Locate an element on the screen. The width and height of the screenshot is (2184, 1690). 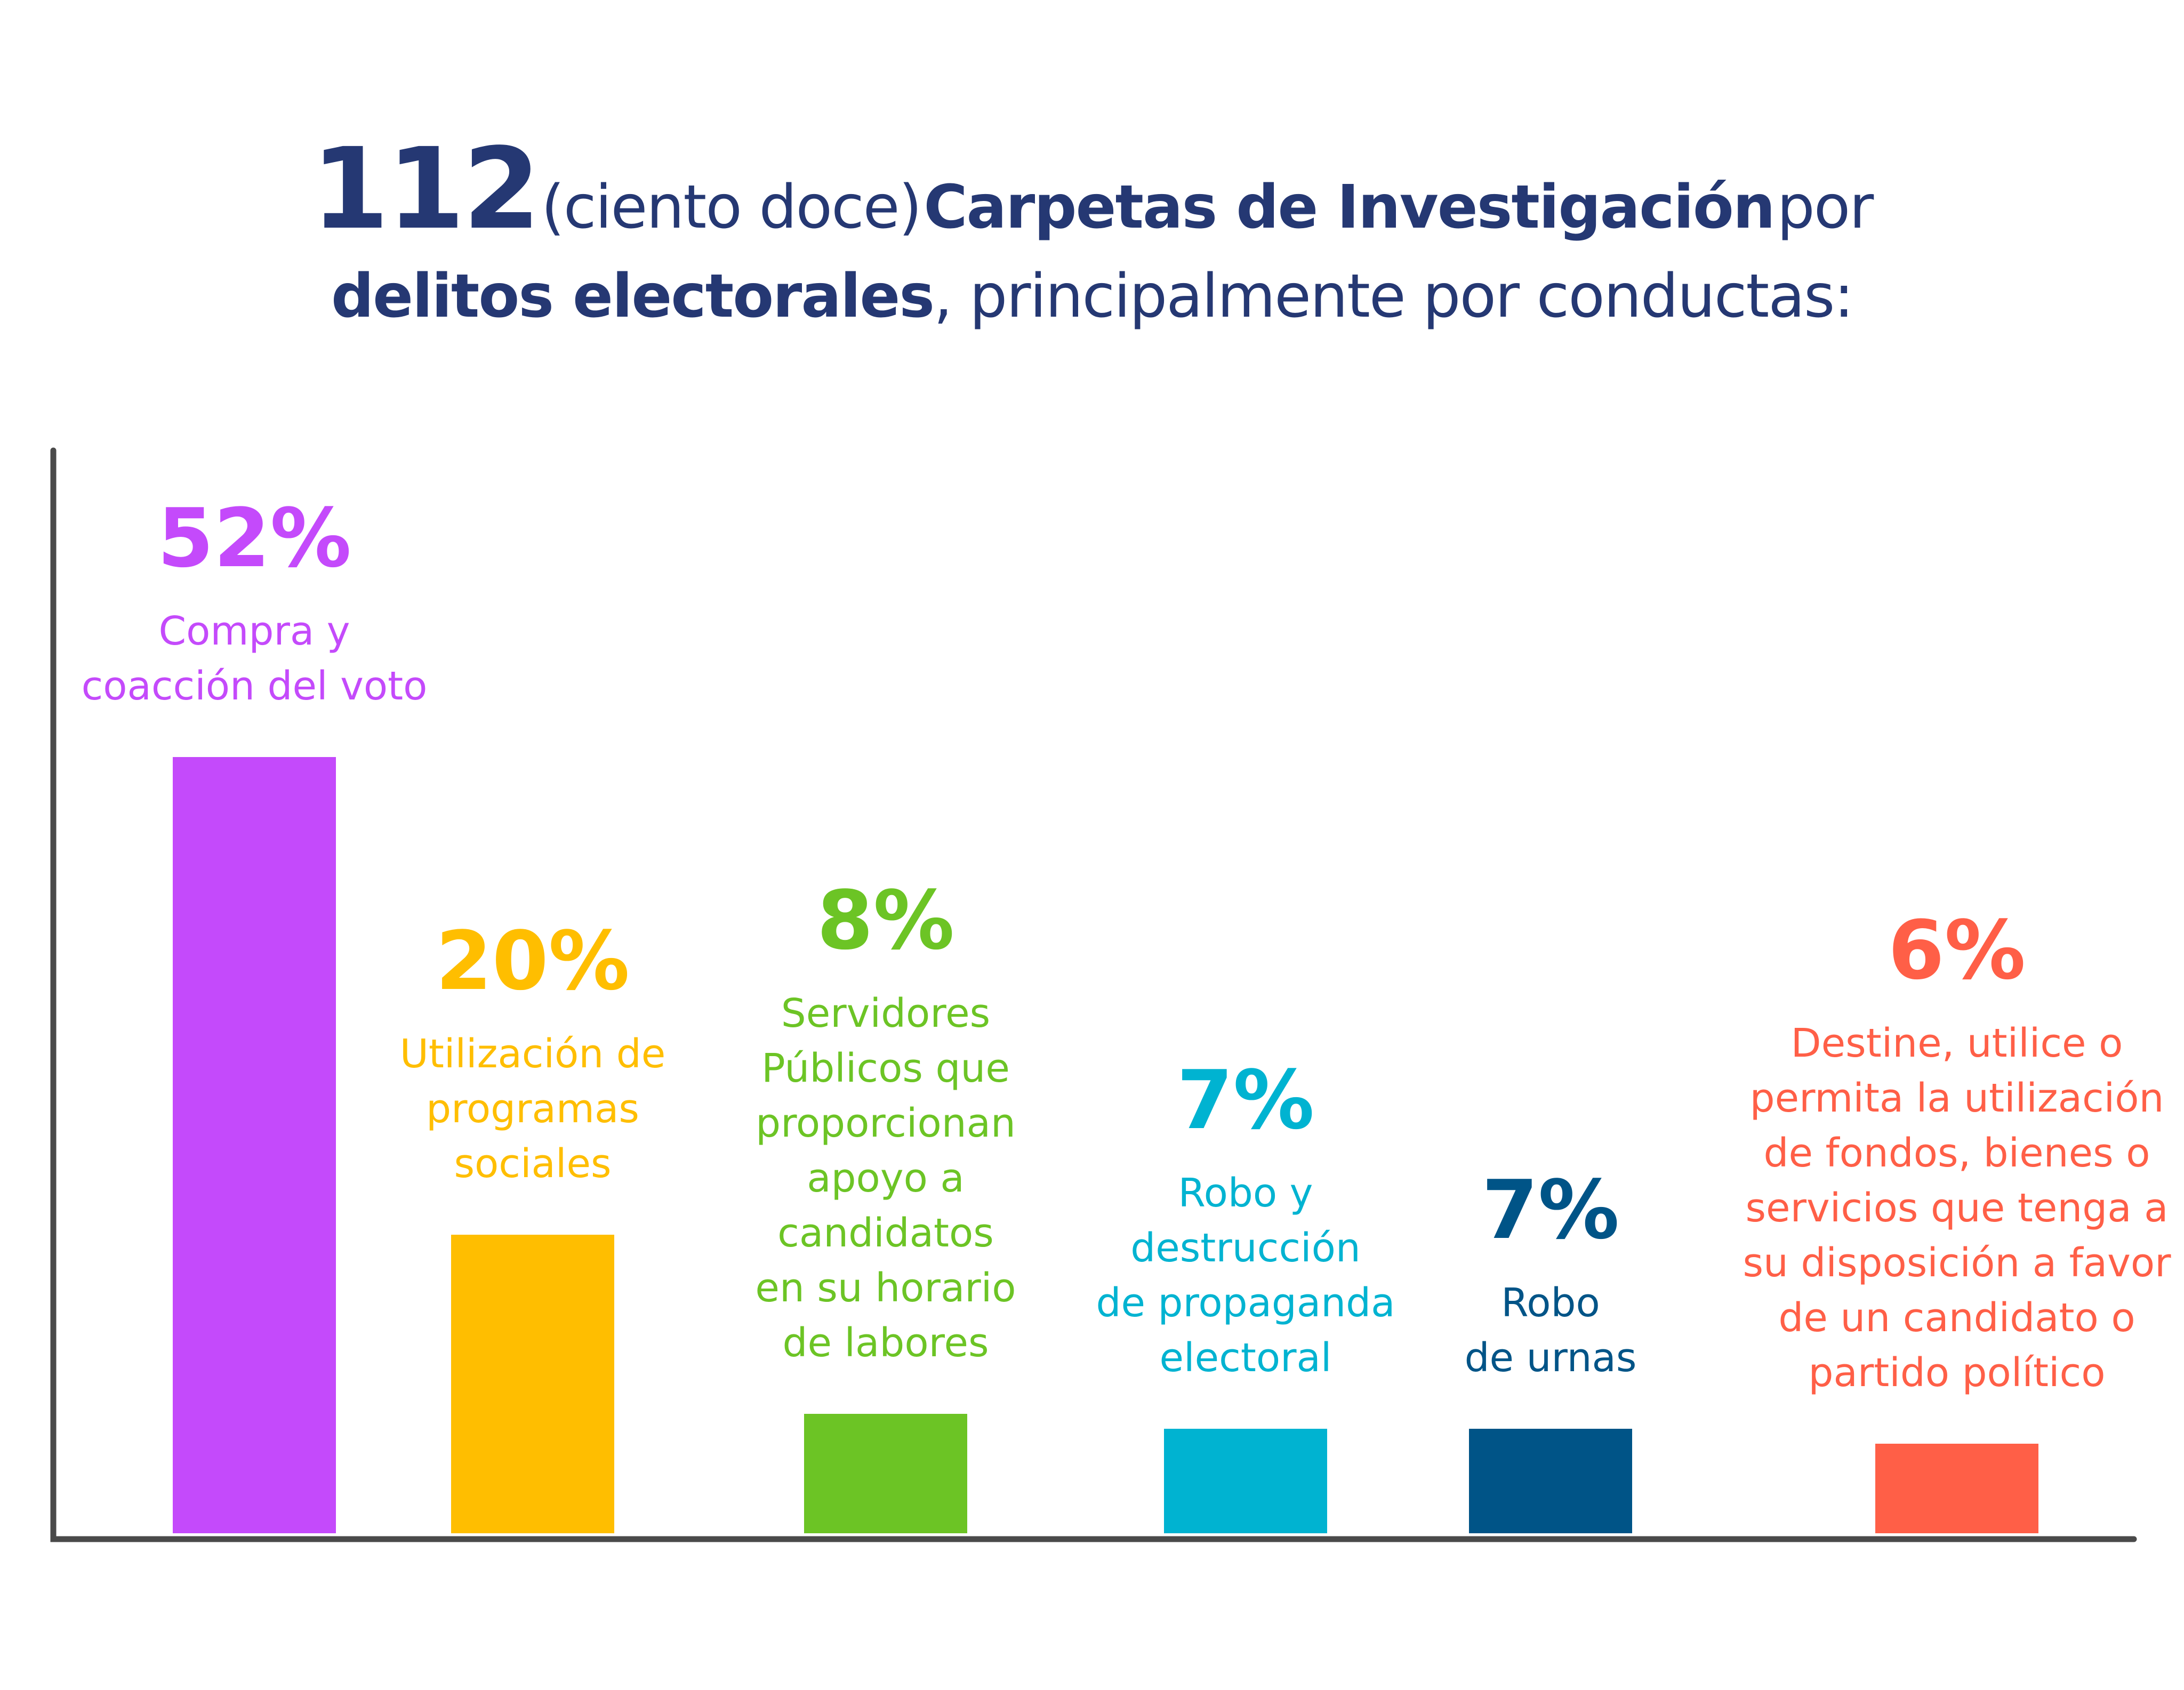
category-label-5-line-2: de urnas is located at coordinates (1551, 1358).